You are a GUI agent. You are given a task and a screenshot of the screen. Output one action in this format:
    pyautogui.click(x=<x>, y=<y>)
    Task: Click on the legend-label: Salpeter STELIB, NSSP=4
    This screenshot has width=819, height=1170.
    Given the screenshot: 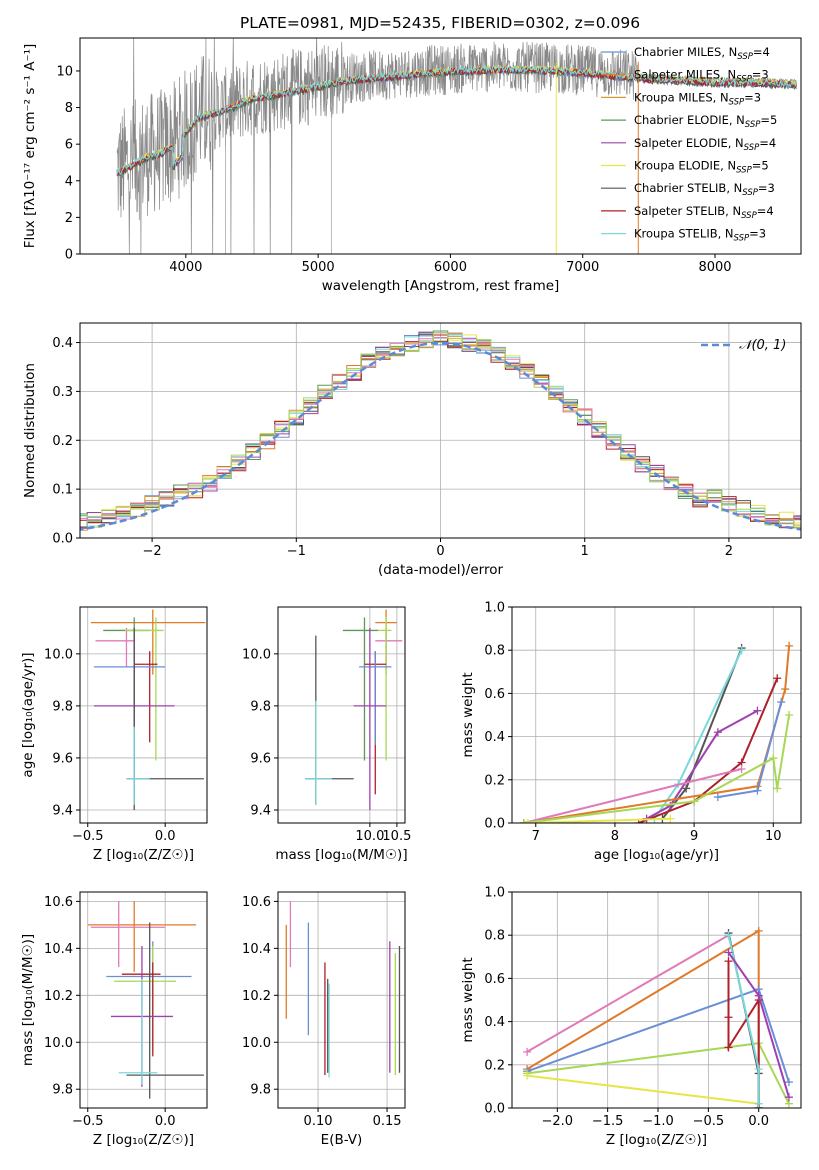 What is the action you would take?
    pyautogui.click(x=704, y=212)
    